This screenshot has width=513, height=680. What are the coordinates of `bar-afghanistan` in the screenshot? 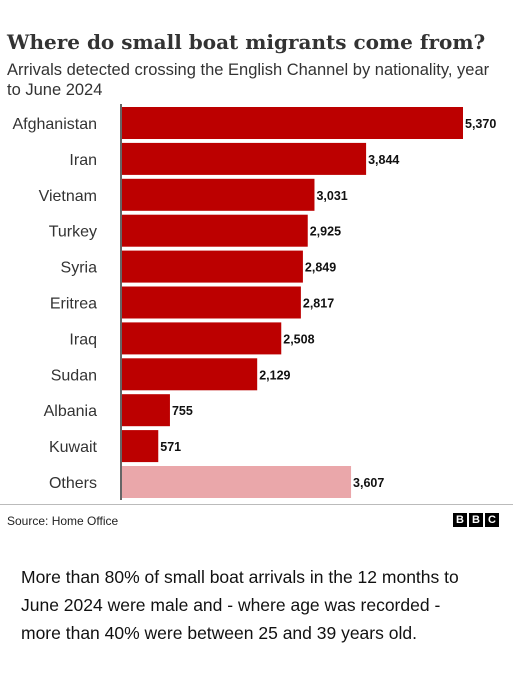 It's located at (292, 123).